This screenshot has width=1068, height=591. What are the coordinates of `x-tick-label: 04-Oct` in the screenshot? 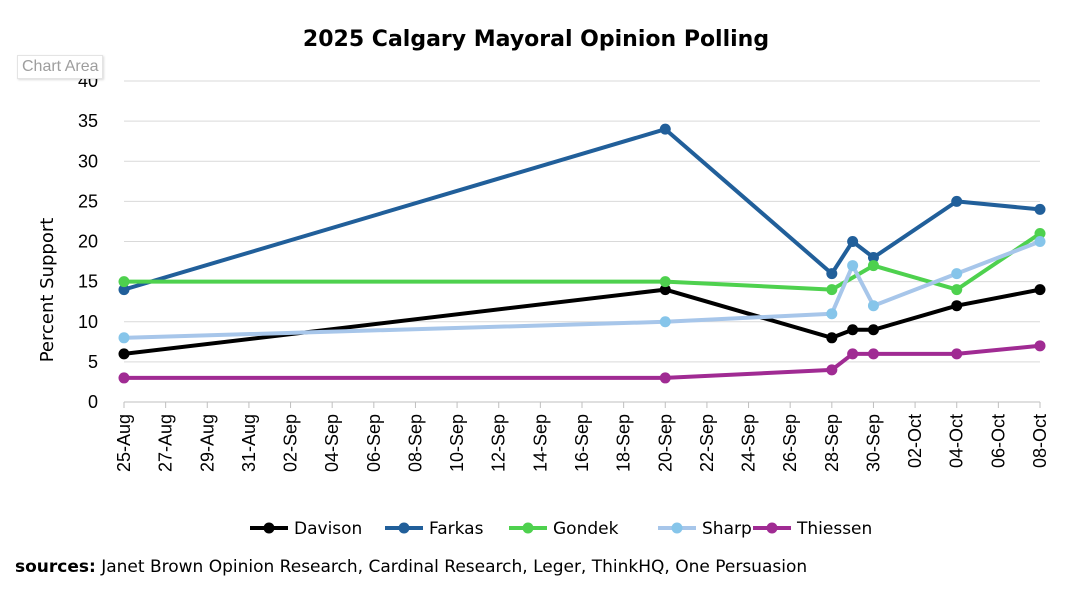 It's located at (957, 441).